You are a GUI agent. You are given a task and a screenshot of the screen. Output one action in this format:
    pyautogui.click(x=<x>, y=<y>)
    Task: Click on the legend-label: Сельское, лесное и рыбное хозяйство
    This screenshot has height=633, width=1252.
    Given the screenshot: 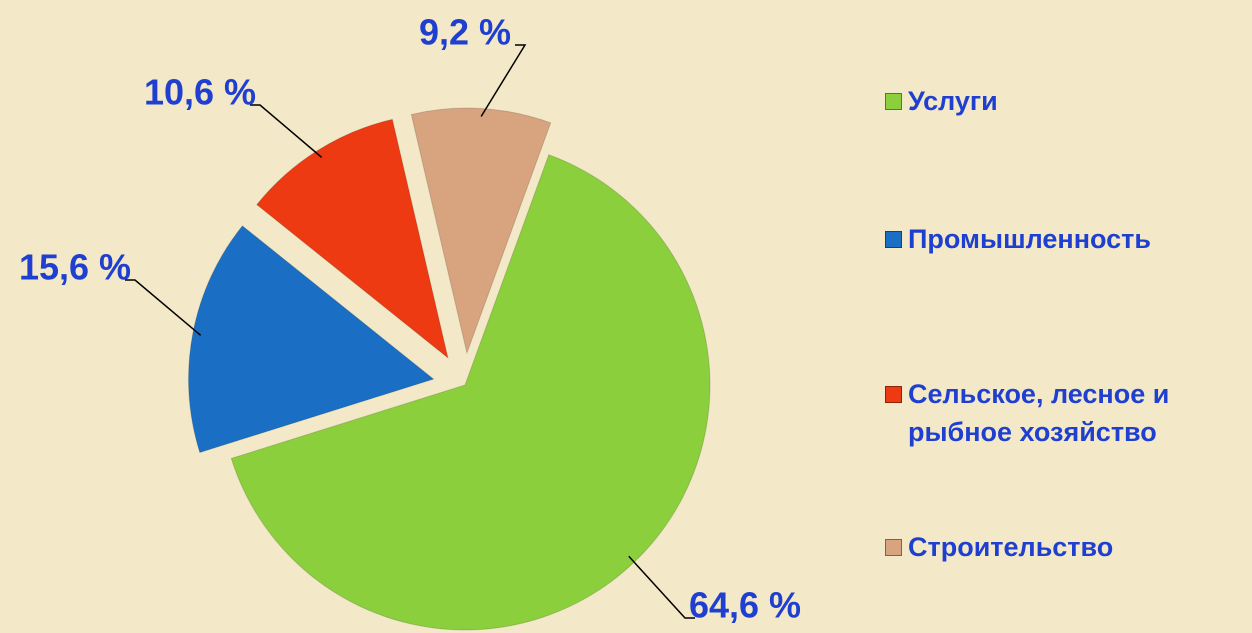 What is the action you would take?
    pyautogui.click(x=1039, y=413)
    